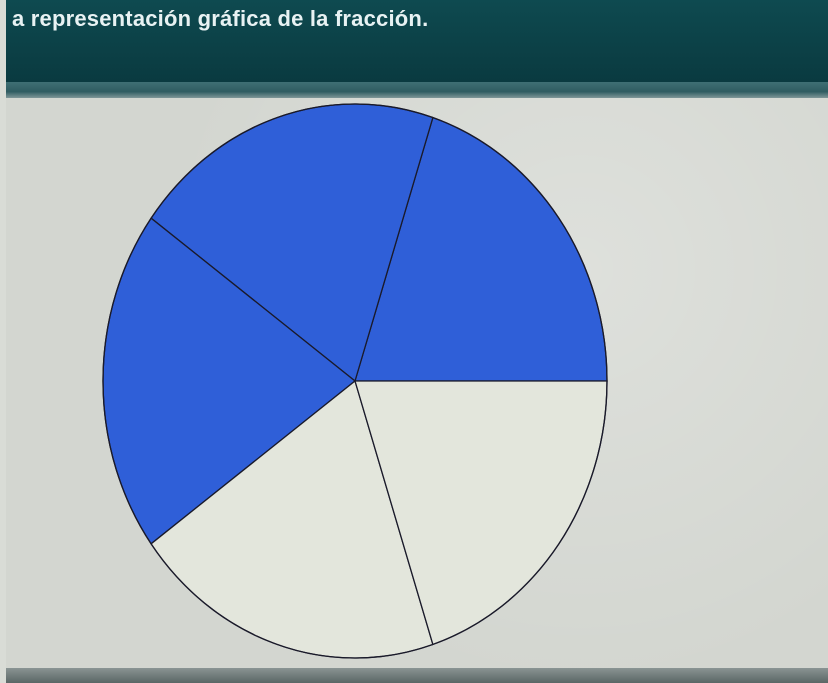  What do you see at coordinates (417, 675) in the screenshot?
I see `bottom-divider` at bounding box center [417, 675].